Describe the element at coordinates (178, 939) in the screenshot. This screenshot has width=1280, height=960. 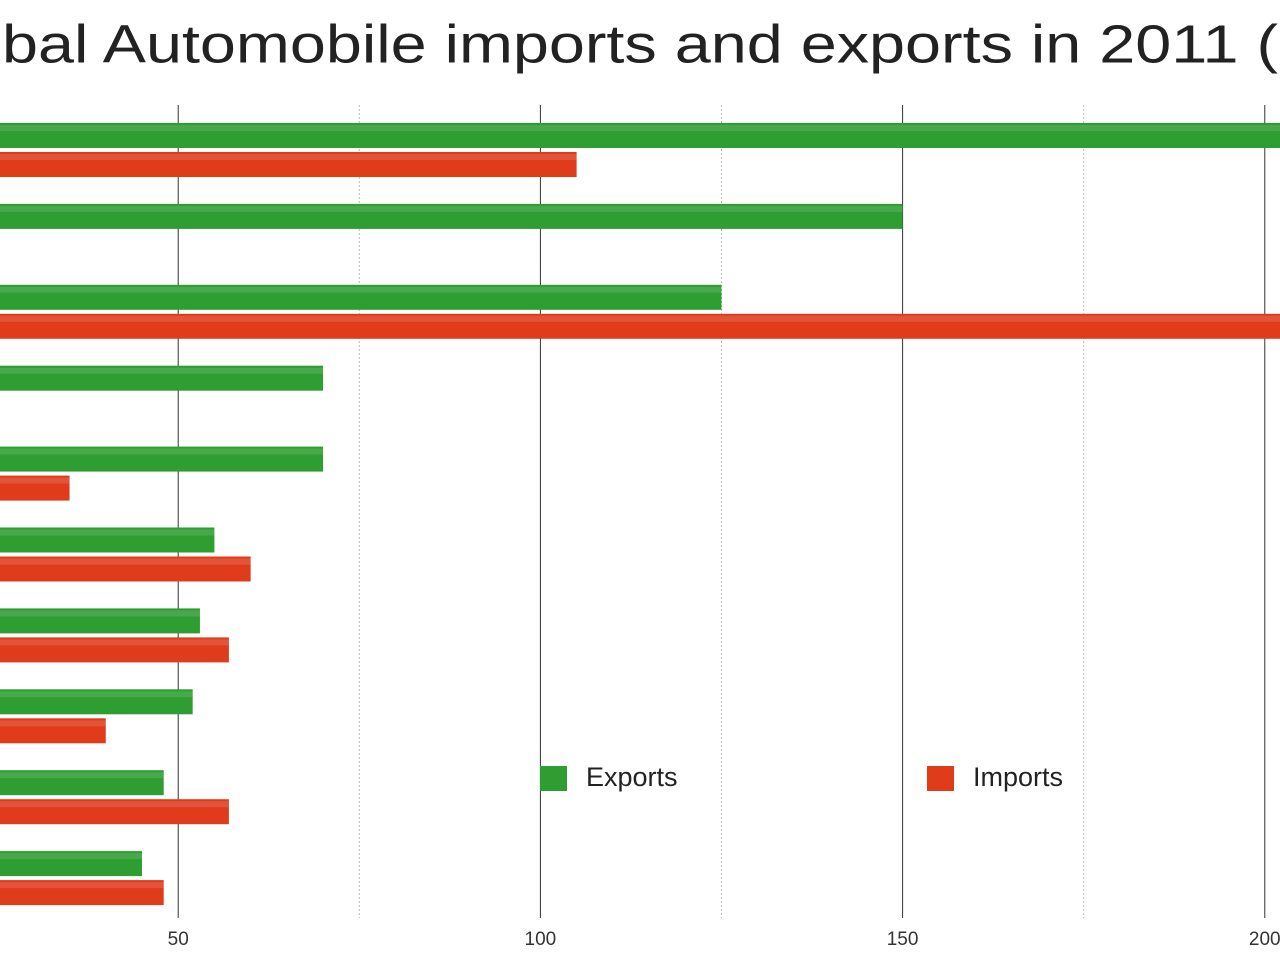
I see `x-tick-label: 50` at that location.